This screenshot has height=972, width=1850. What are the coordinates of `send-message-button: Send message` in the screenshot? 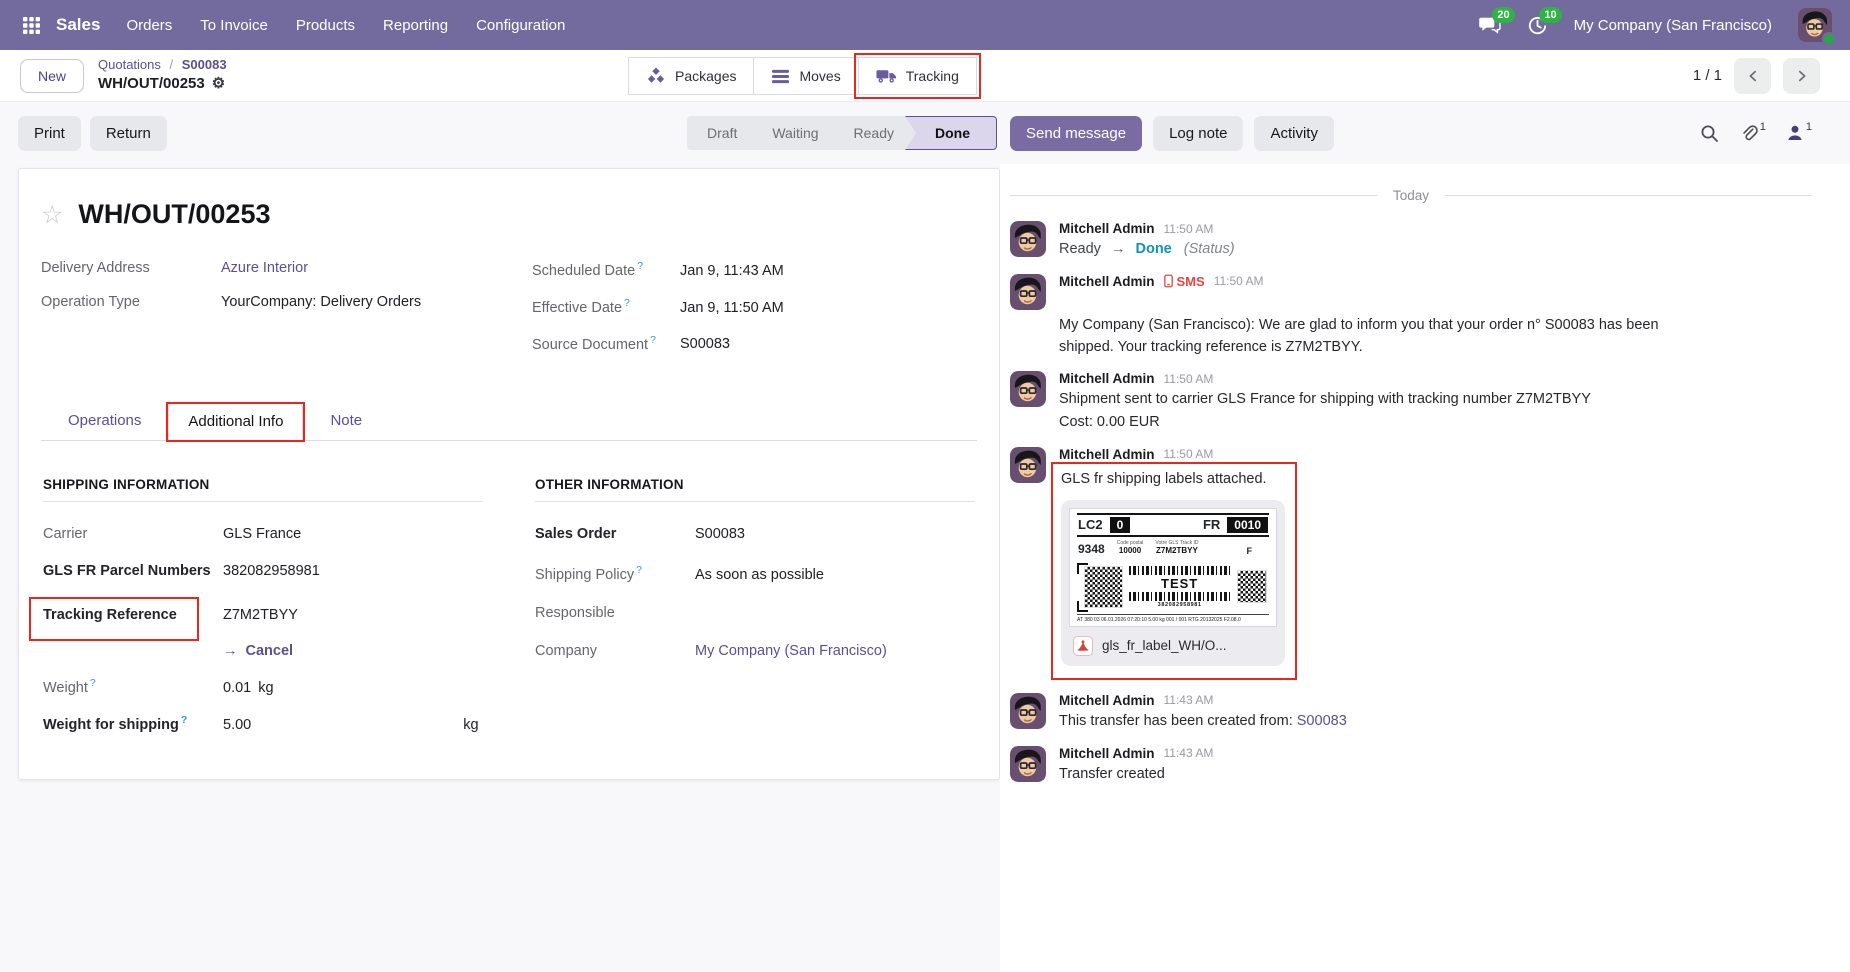 It's located at (1076, 133).